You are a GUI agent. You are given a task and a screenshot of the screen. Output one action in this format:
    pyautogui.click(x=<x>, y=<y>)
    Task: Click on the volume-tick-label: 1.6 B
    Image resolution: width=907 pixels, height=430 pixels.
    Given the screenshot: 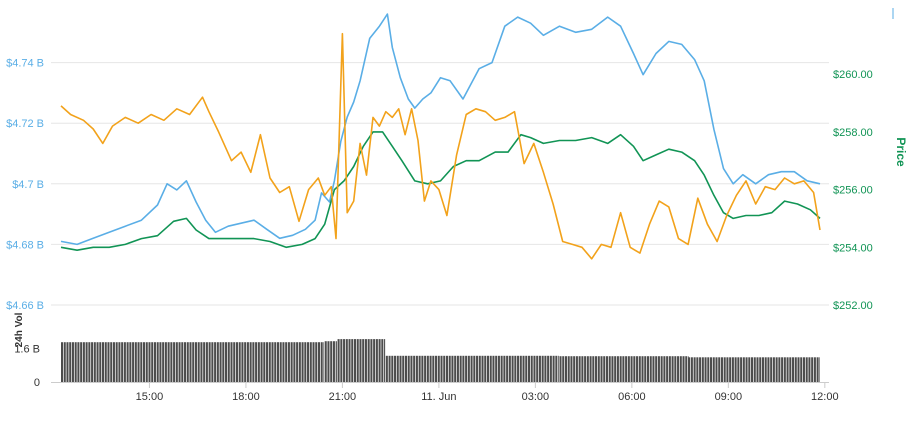 What is the action you would take?
    pyautogui.click(x=27, y=350)
    